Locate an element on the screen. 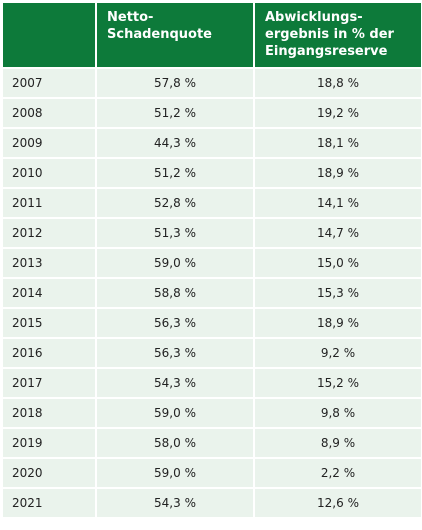 This screenshot has height=530, width=422. cell-net-loss-ratio: 58,0 % is located at coordinates (175, 443).